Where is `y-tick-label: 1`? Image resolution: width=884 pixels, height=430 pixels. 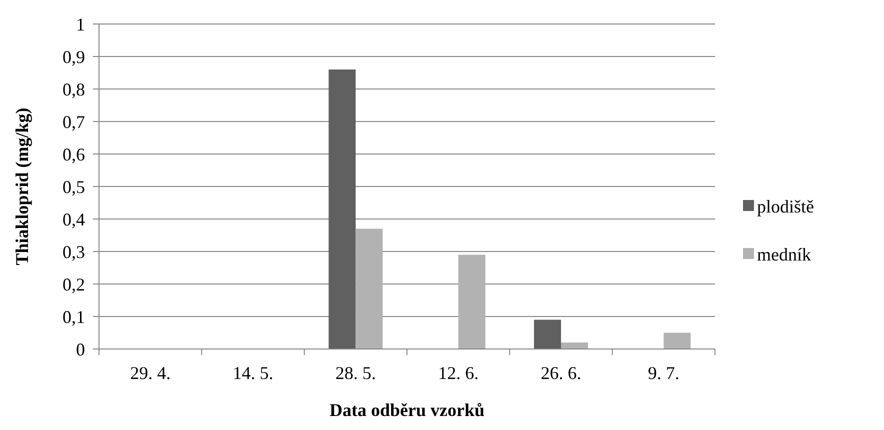 y-tick-label: 1 is located at coordinates (80, 24).